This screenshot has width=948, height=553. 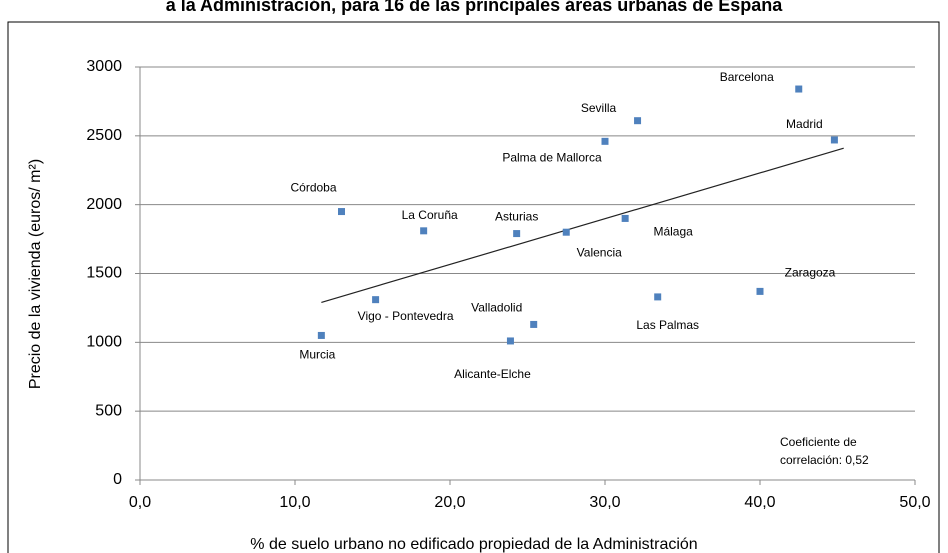 What do you see at coordinates (317, 355) in the screenshot?
I see `point-label: Murcia` at bounding box center [317, 355].